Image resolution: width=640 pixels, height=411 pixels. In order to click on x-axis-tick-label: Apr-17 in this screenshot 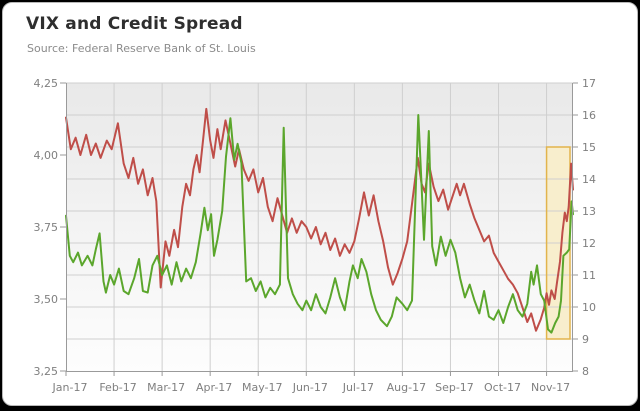, I will do `click(214, 387)`.